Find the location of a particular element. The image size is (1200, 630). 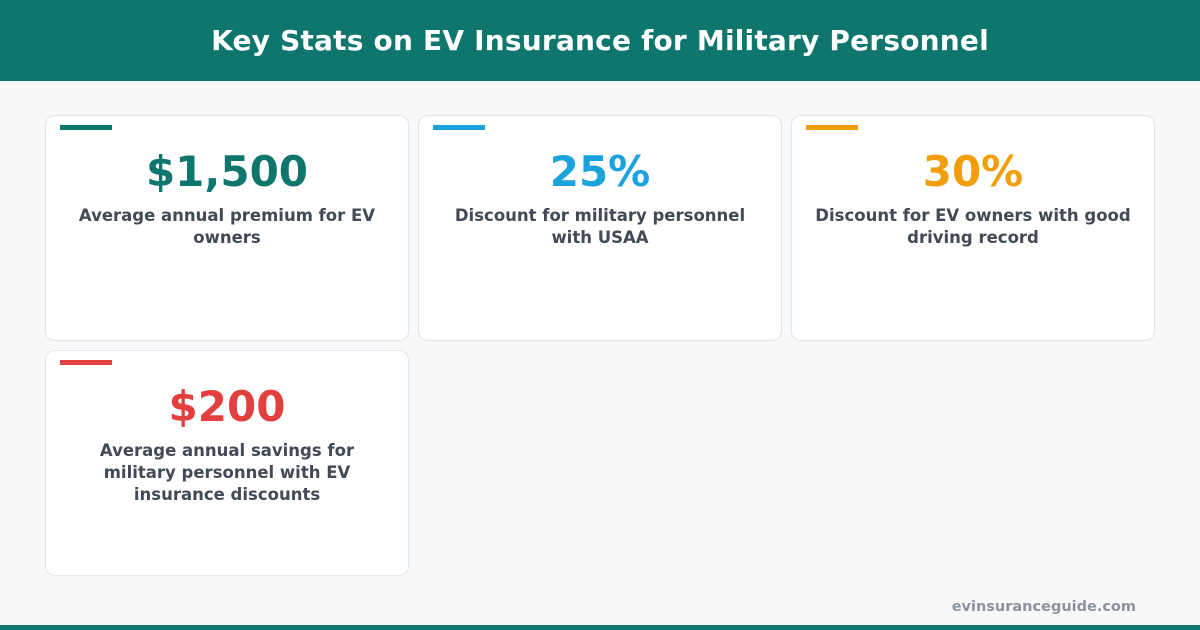

stat-value: 25% is located at coordinates (600, 171).